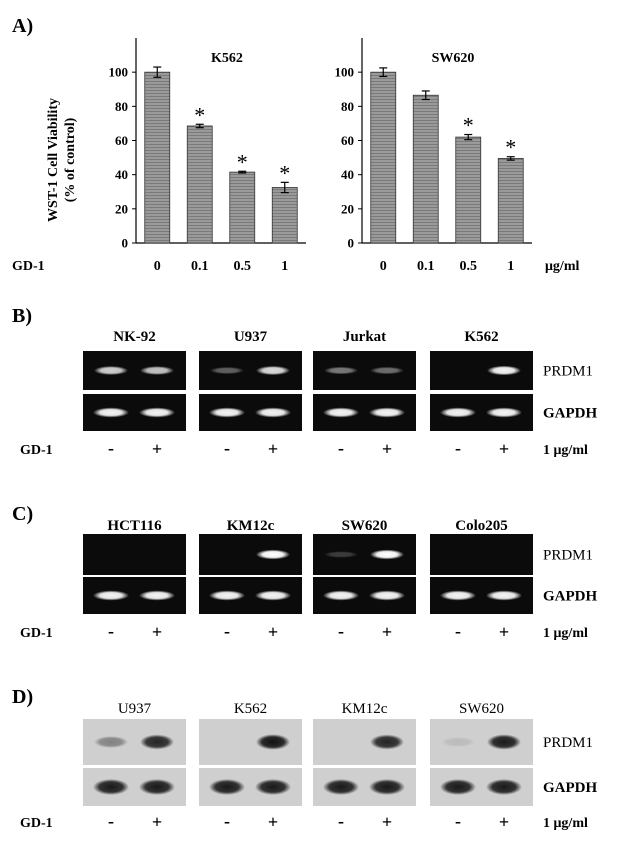  Describe the element at coordinates (28, 266) in the screenshot. I see `gd1-row-label: GD-1` at that location.